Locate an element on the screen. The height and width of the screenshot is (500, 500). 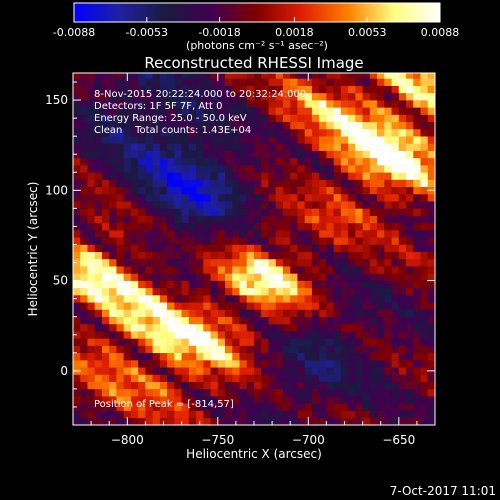
colorbar-tick-label: 0.0053 is located at coordinates (367, 32).